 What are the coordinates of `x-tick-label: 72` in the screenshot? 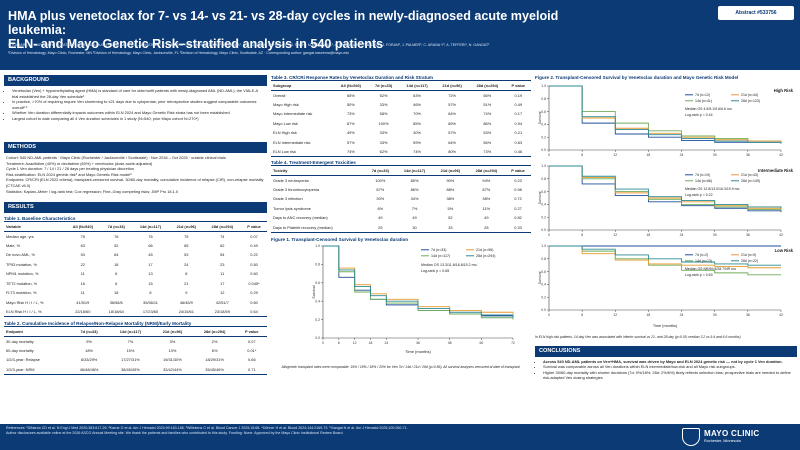 It's located at (513, 343).